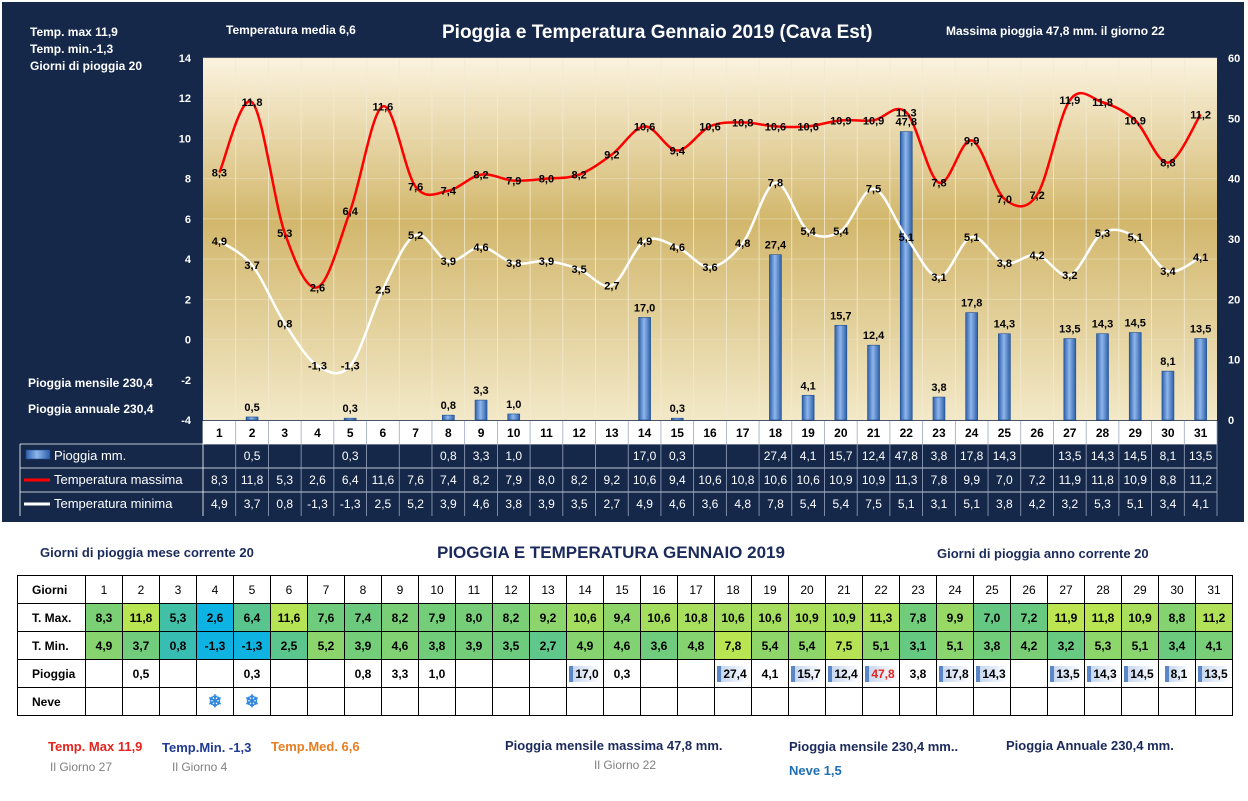  What do you see at coordinates (971, 238) in the screenshot?
I see `tmin-label-day-24: 5,1` at bounding box center [971, 238].